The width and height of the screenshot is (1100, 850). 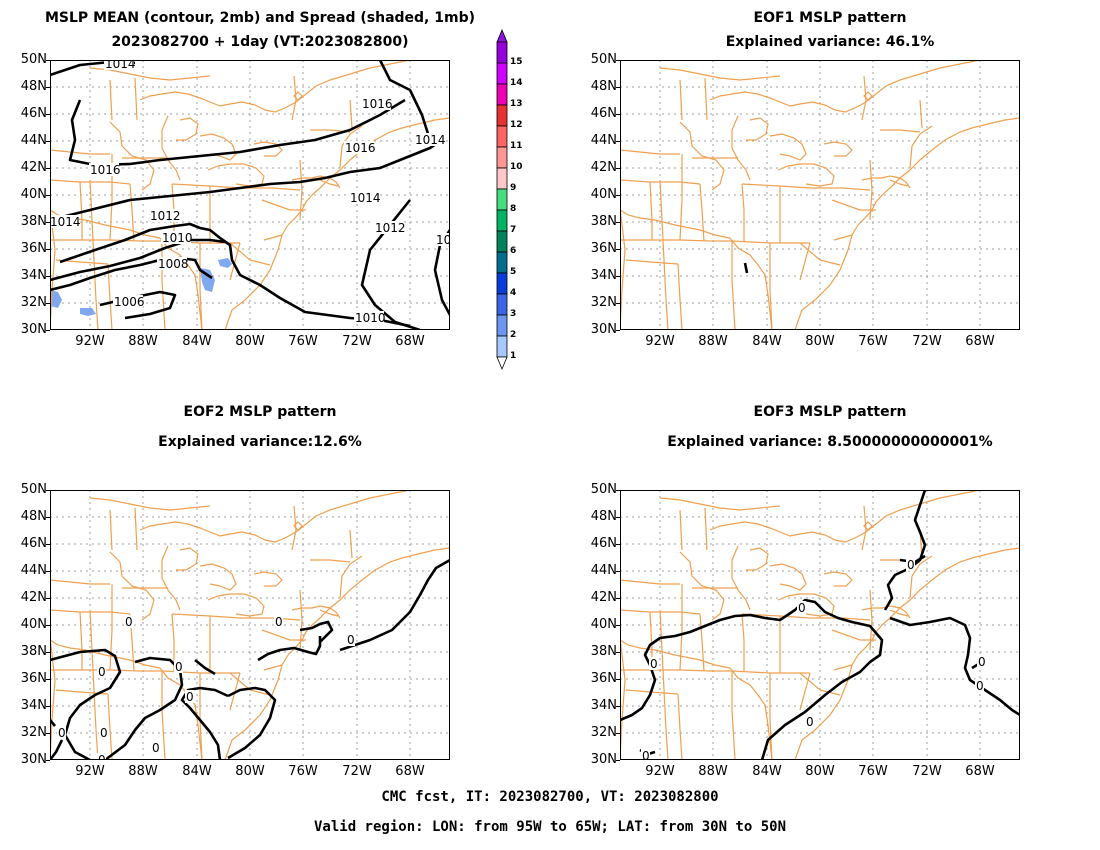 I want to click on colorbar-label: 7, so click(x=513, y=230).